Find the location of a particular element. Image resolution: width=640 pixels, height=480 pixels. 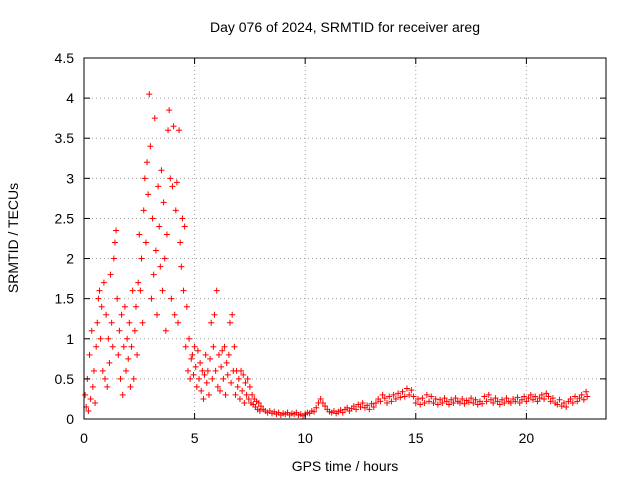

y-tick-label: 1 is located at coordinates (70, 339).